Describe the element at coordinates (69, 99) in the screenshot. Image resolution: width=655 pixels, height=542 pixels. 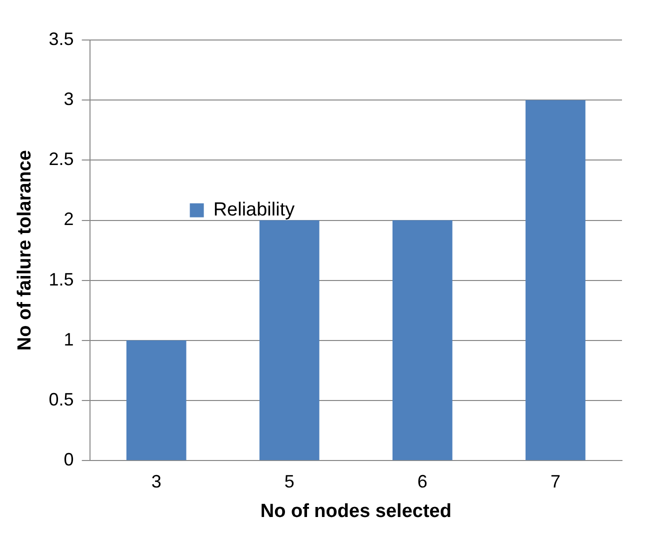
I see `y-tick-label: 3` at that location.